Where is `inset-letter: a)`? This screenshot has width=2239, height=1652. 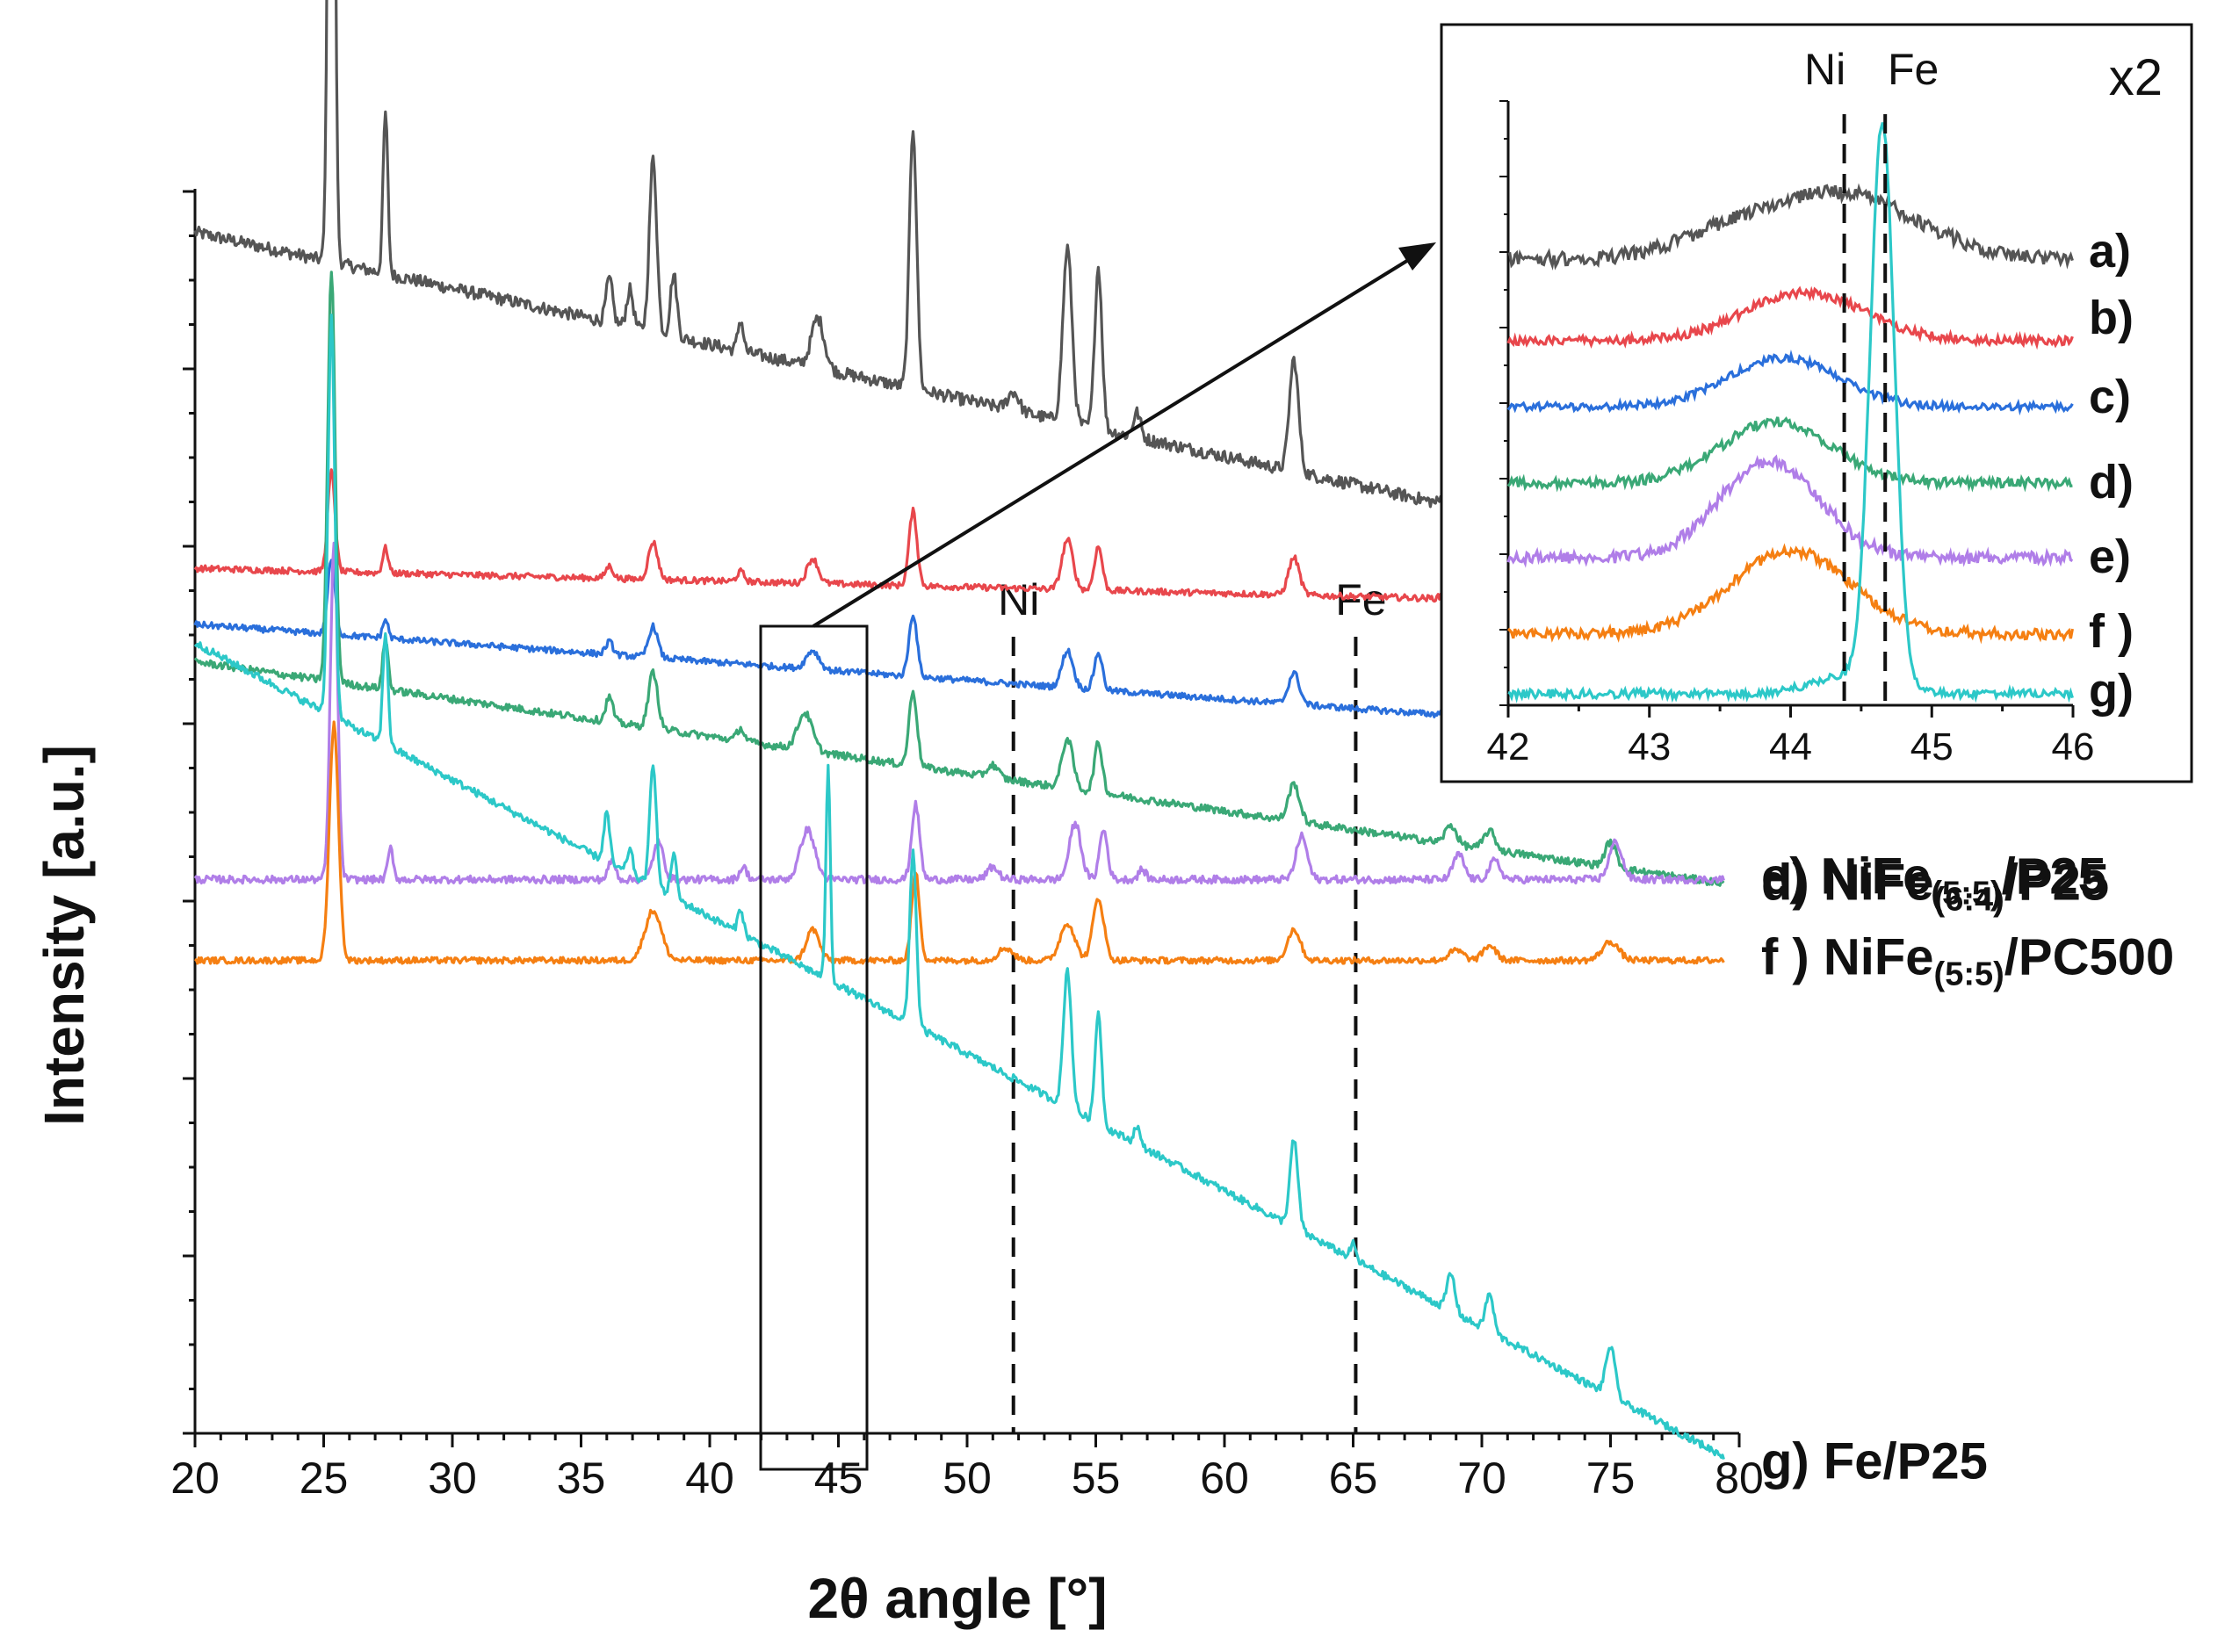
inset-letter: a) is located at coordinates (2110, 251).